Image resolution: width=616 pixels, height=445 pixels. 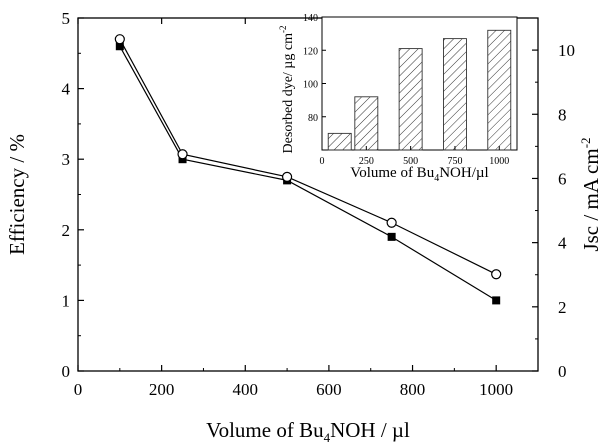 I want to click on y-left-tick-label: 3, so click(x=66, y=159).